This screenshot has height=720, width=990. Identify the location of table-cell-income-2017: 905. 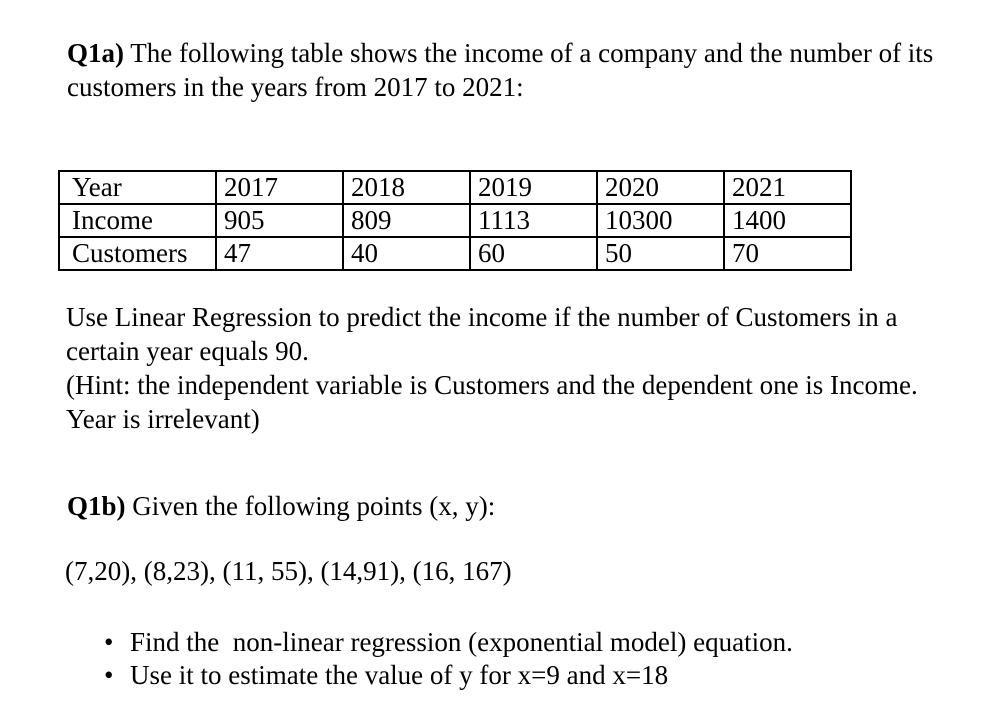
(279, 220).